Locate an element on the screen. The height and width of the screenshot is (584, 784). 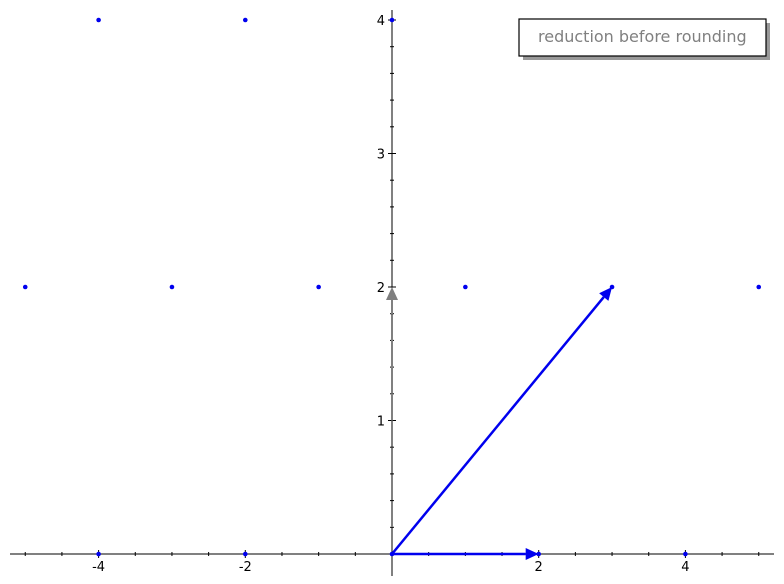
x-tick-label: -2 is located at coordinates (245, 567).